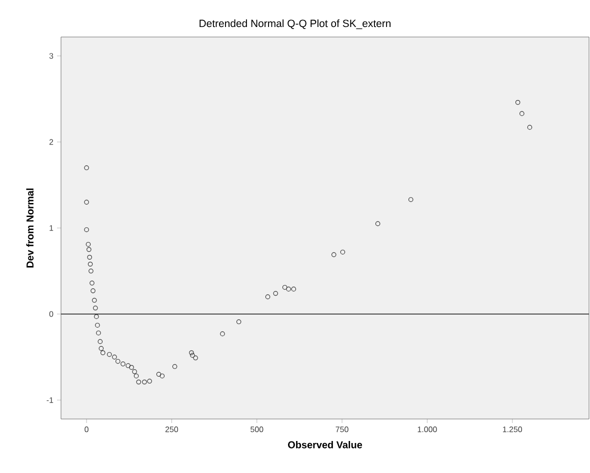  I want to click on y-axis-title: Dev from Normal, so click(30, 228).